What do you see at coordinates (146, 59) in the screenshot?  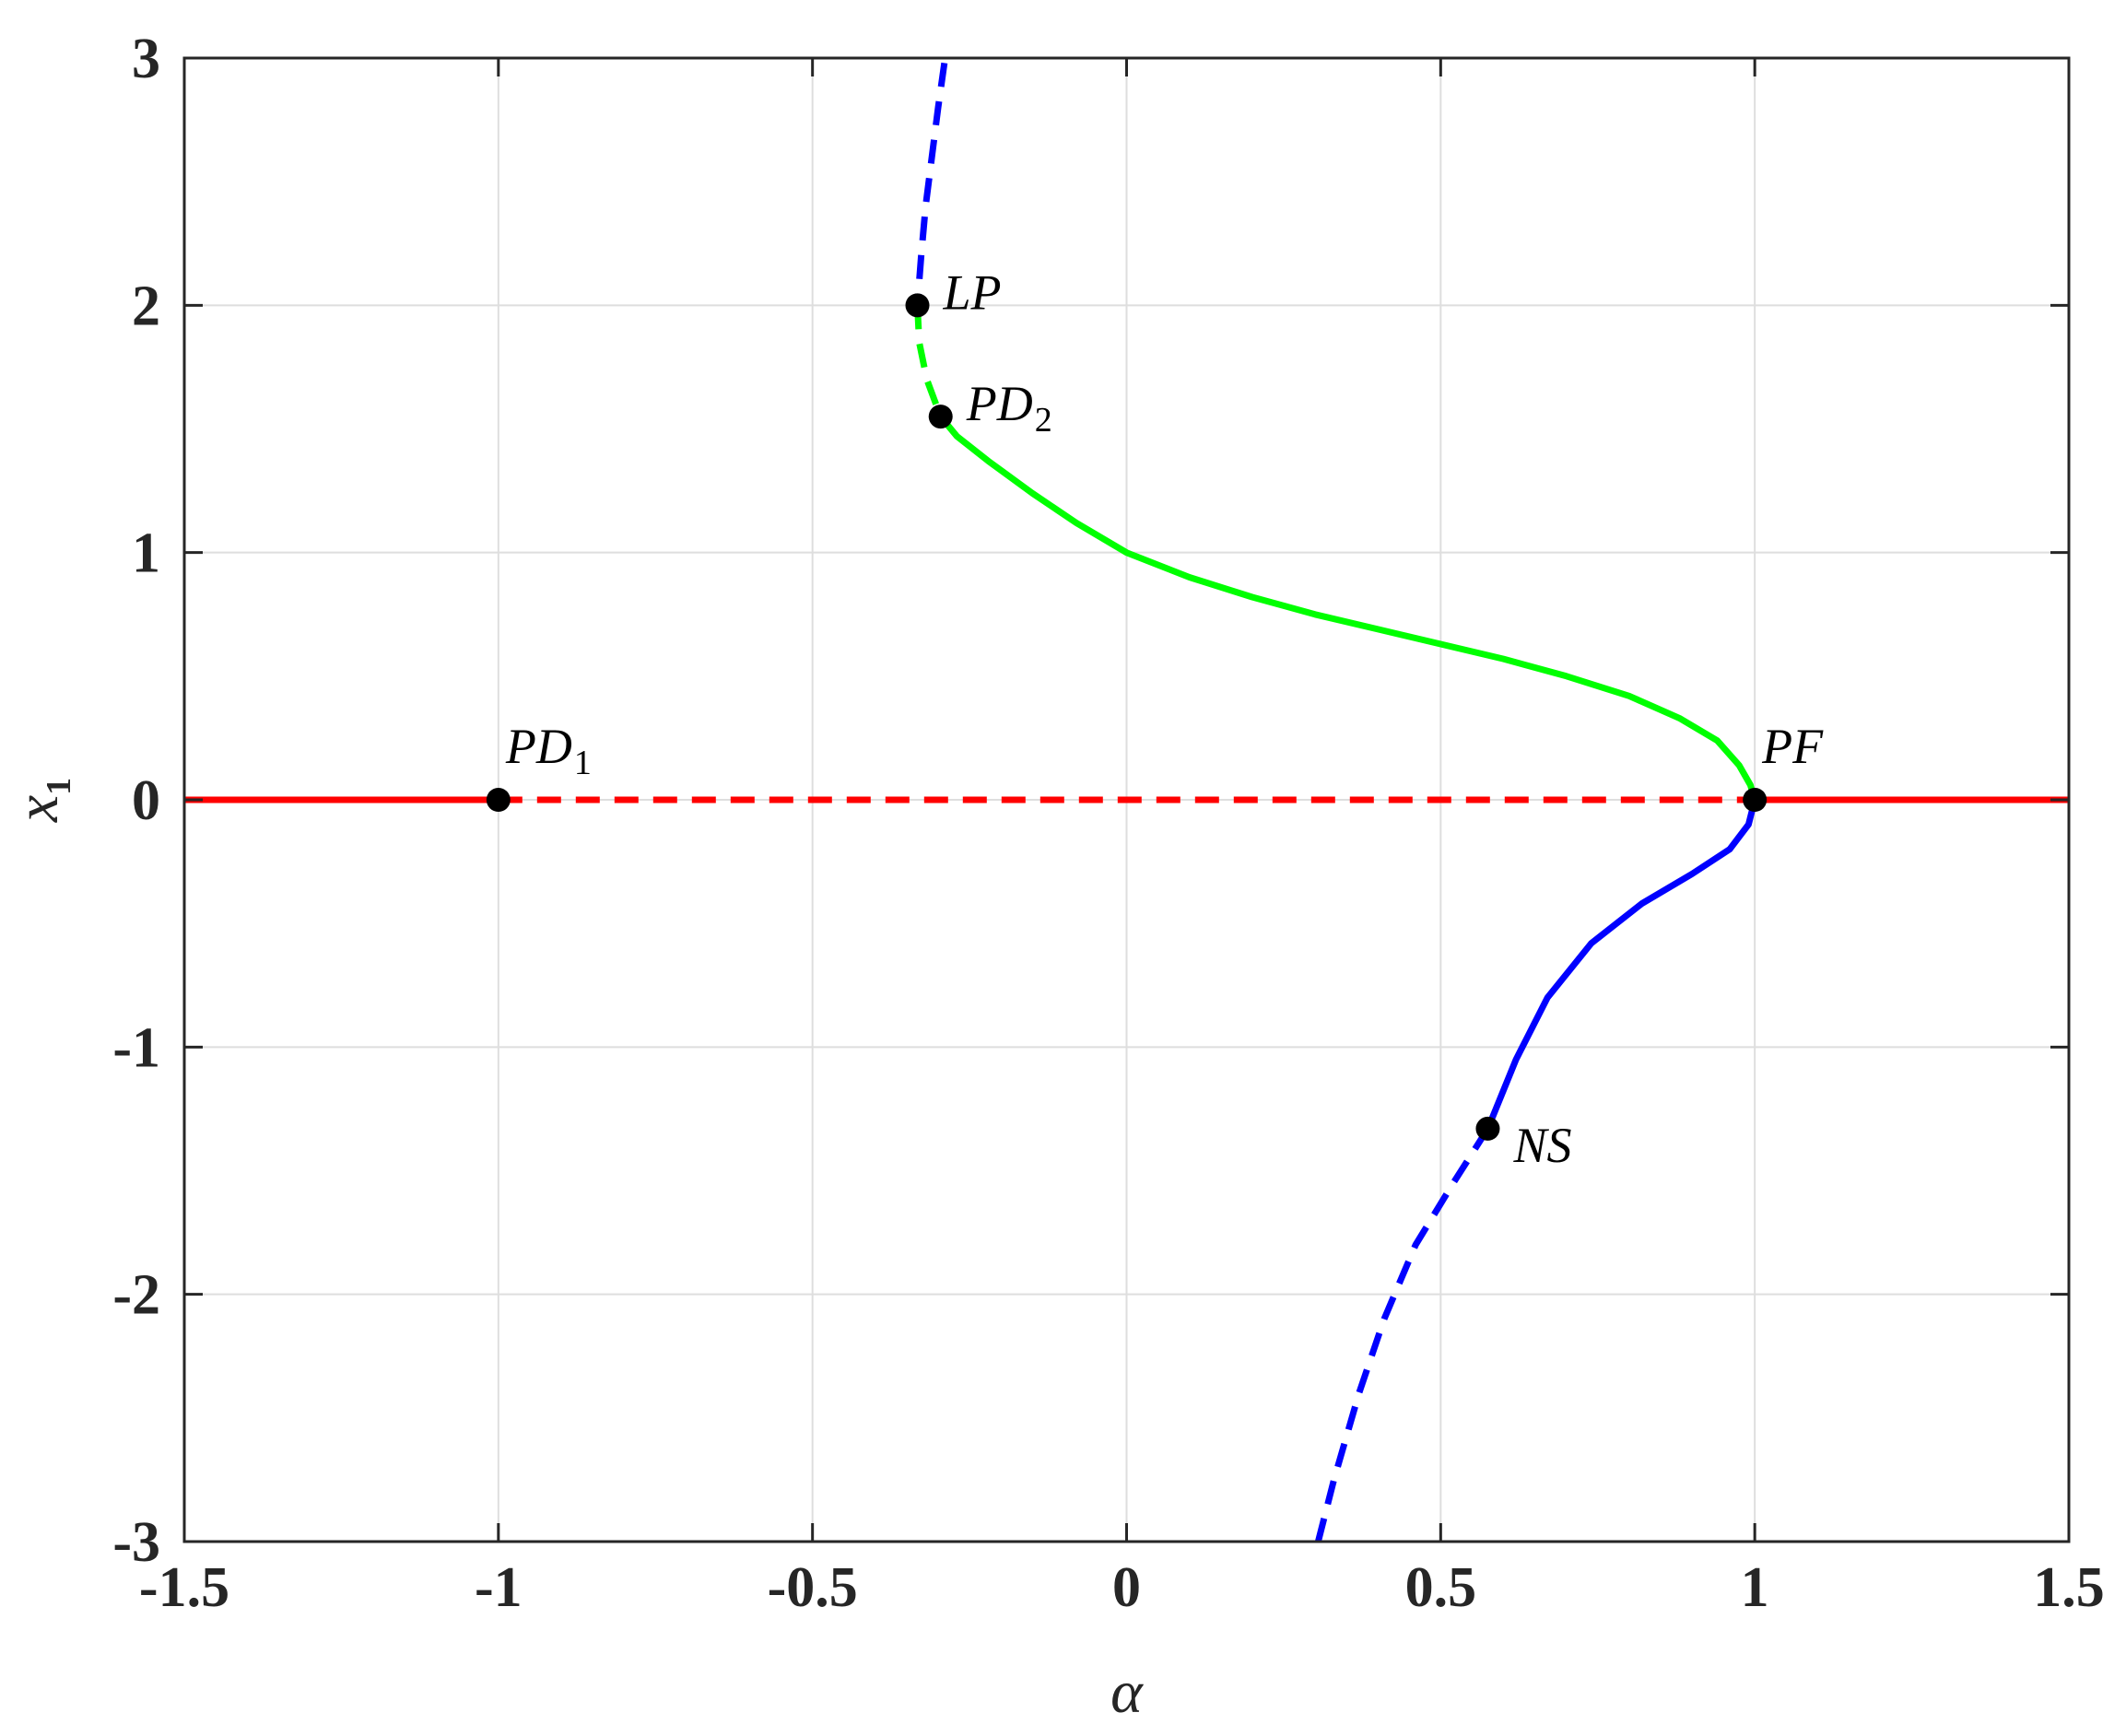 I see `y-tick-label-6: 3` at bounding box center [146, 59].